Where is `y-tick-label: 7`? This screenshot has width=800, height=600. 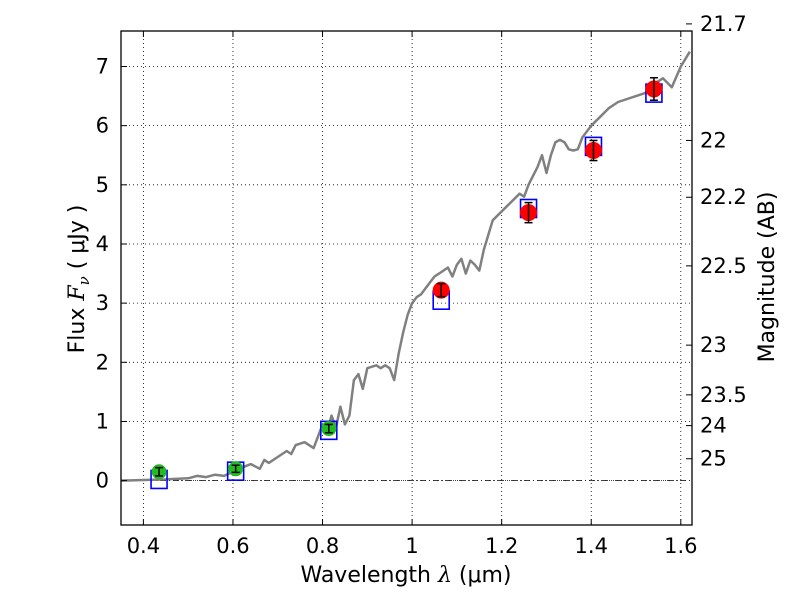
y-tick-label: 7 is located at coordinates (102, 66).